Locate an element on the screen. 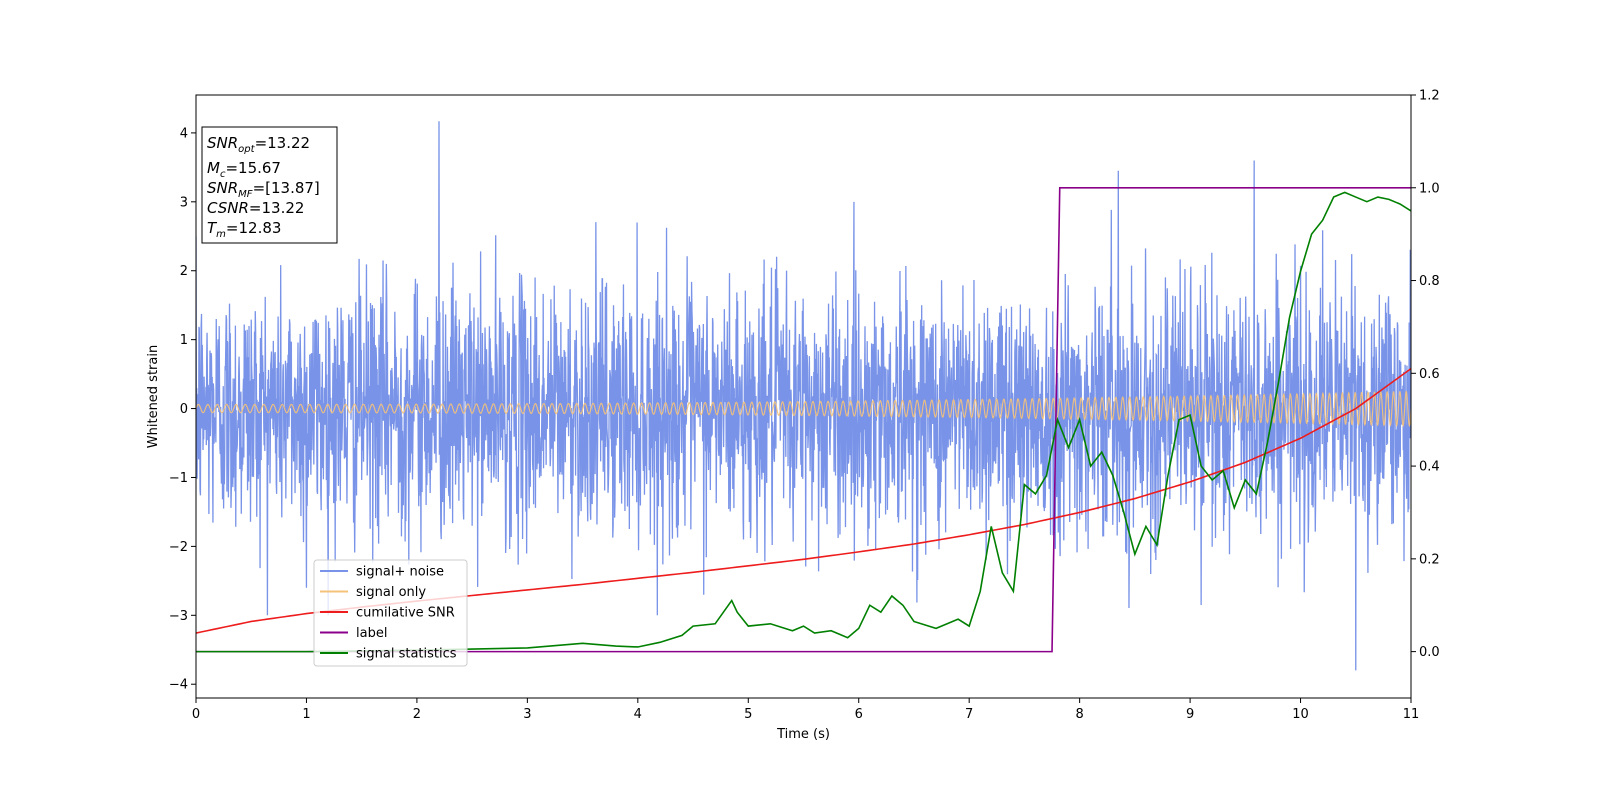  legend-label: signal only is located at coordinates (391, 592).